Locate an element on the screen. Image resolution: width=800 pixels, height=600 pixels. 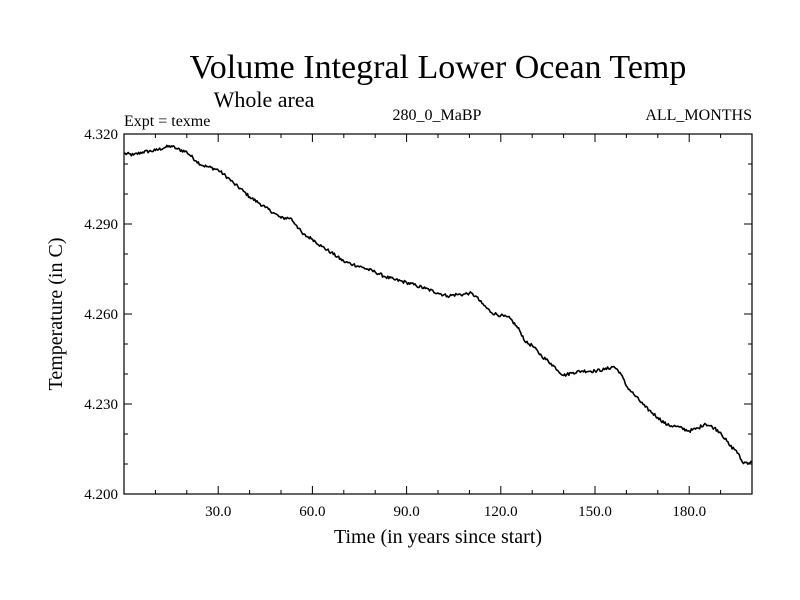
x-tick-labels: 30.0 60.0 90.0 120.0 150.0 180.0 is located at coordinates (455, 512).